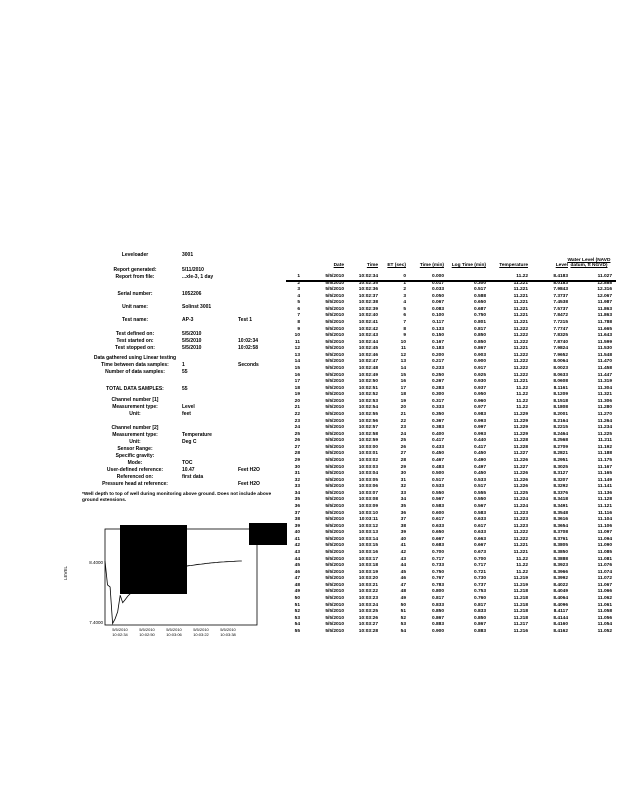  What do you see at coordinates (604, 388) in the screenshot?
I see `table-cell: 11.304` at bounding box center [604, 388].